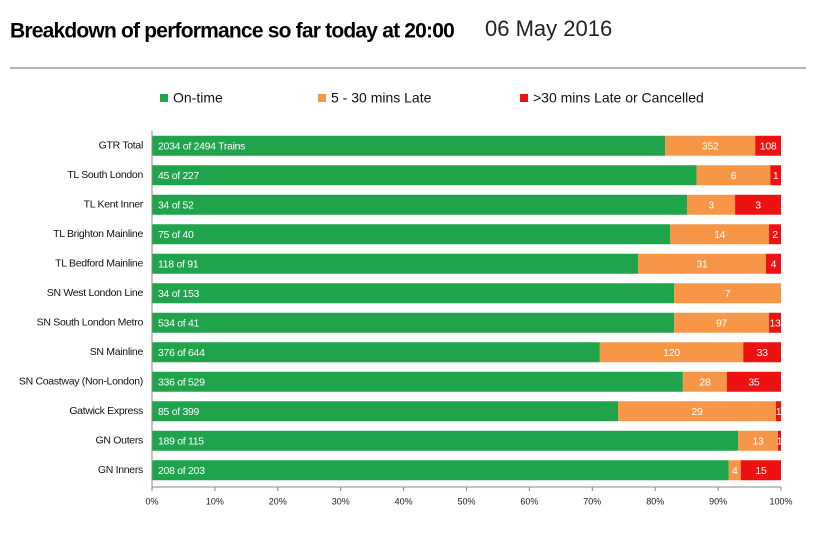  Describe the element at coordinates (278, 501) in the screenshot. I see `x-tick-label: 20%` at that location.